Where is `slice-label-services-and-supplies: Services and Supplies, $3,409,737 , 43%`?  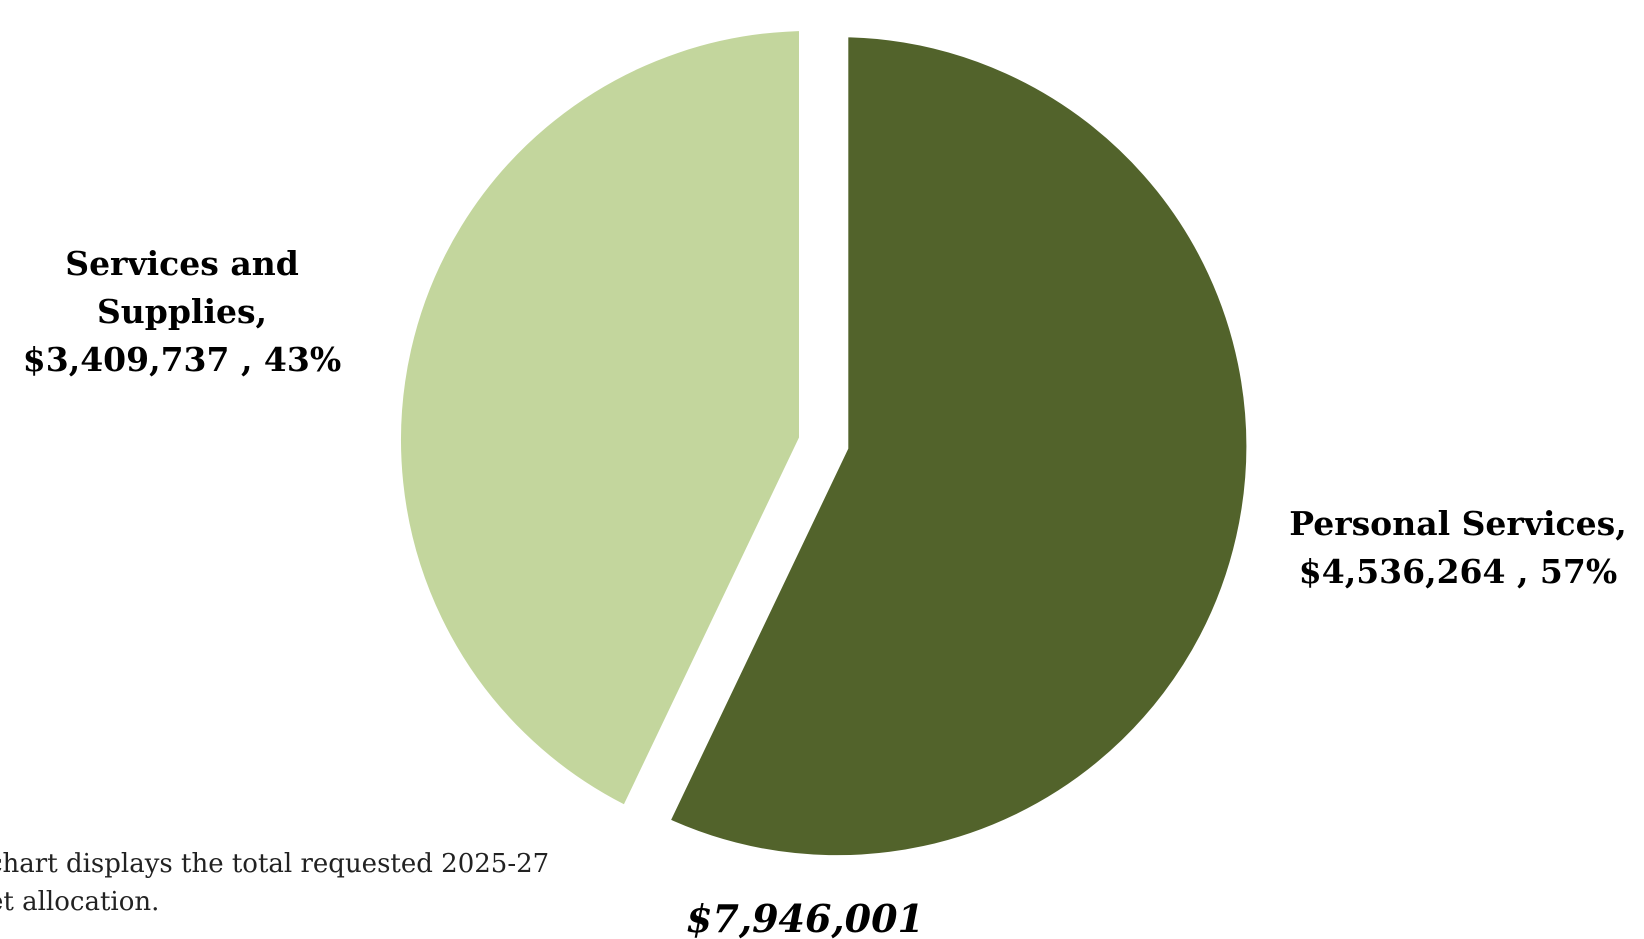 slice-label-services-and-supplies: Services and Supplies, $3,409,737 , 43% is located at coordinates (182, 311).